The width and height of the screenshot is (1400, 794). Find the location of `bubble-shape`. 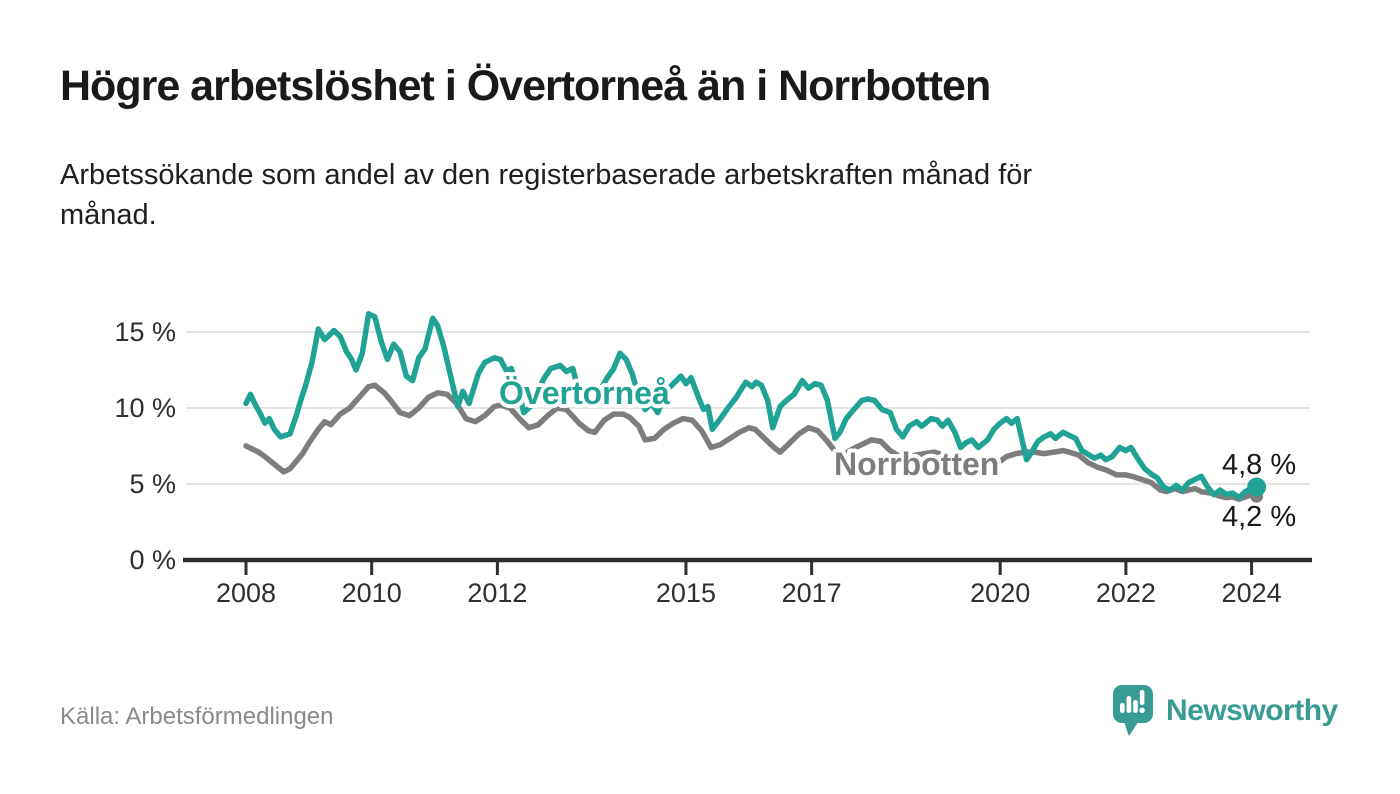

bubble-shape is located at coordinates (1133, 710).